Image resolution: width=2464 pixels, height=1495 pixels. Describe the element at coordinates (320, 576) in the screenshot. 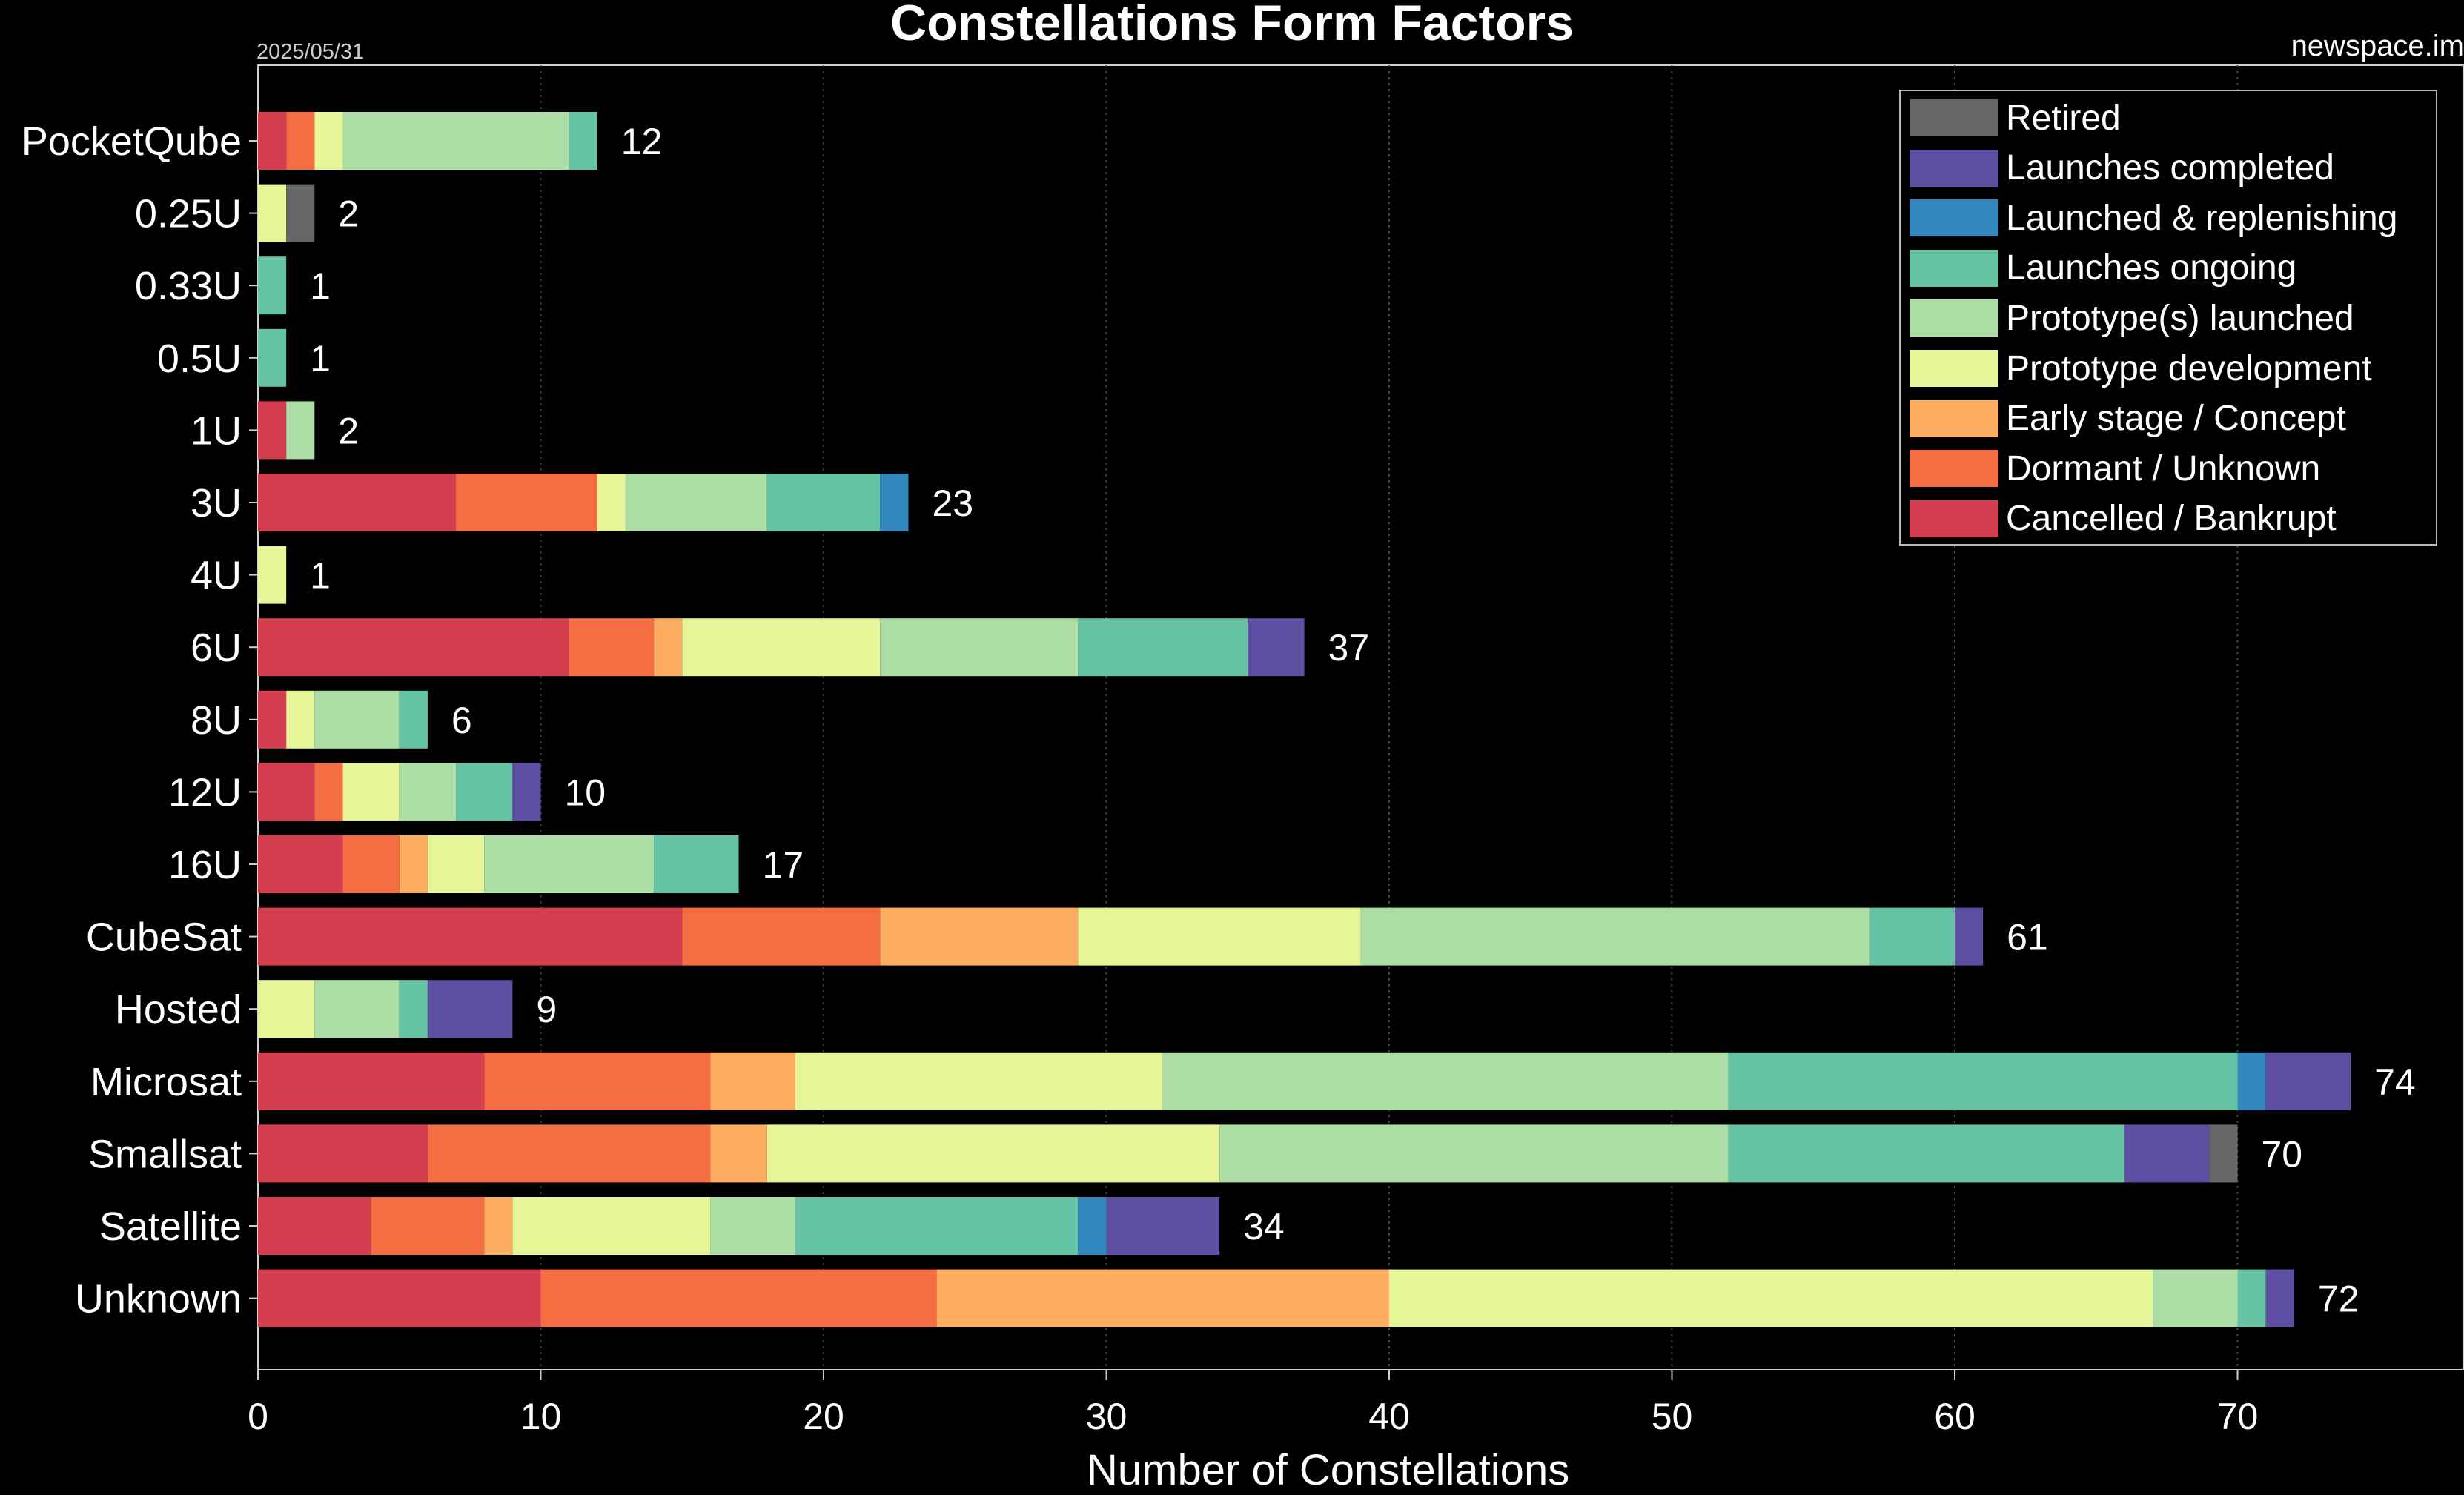

I see `bar-total-label: 1` at that location.